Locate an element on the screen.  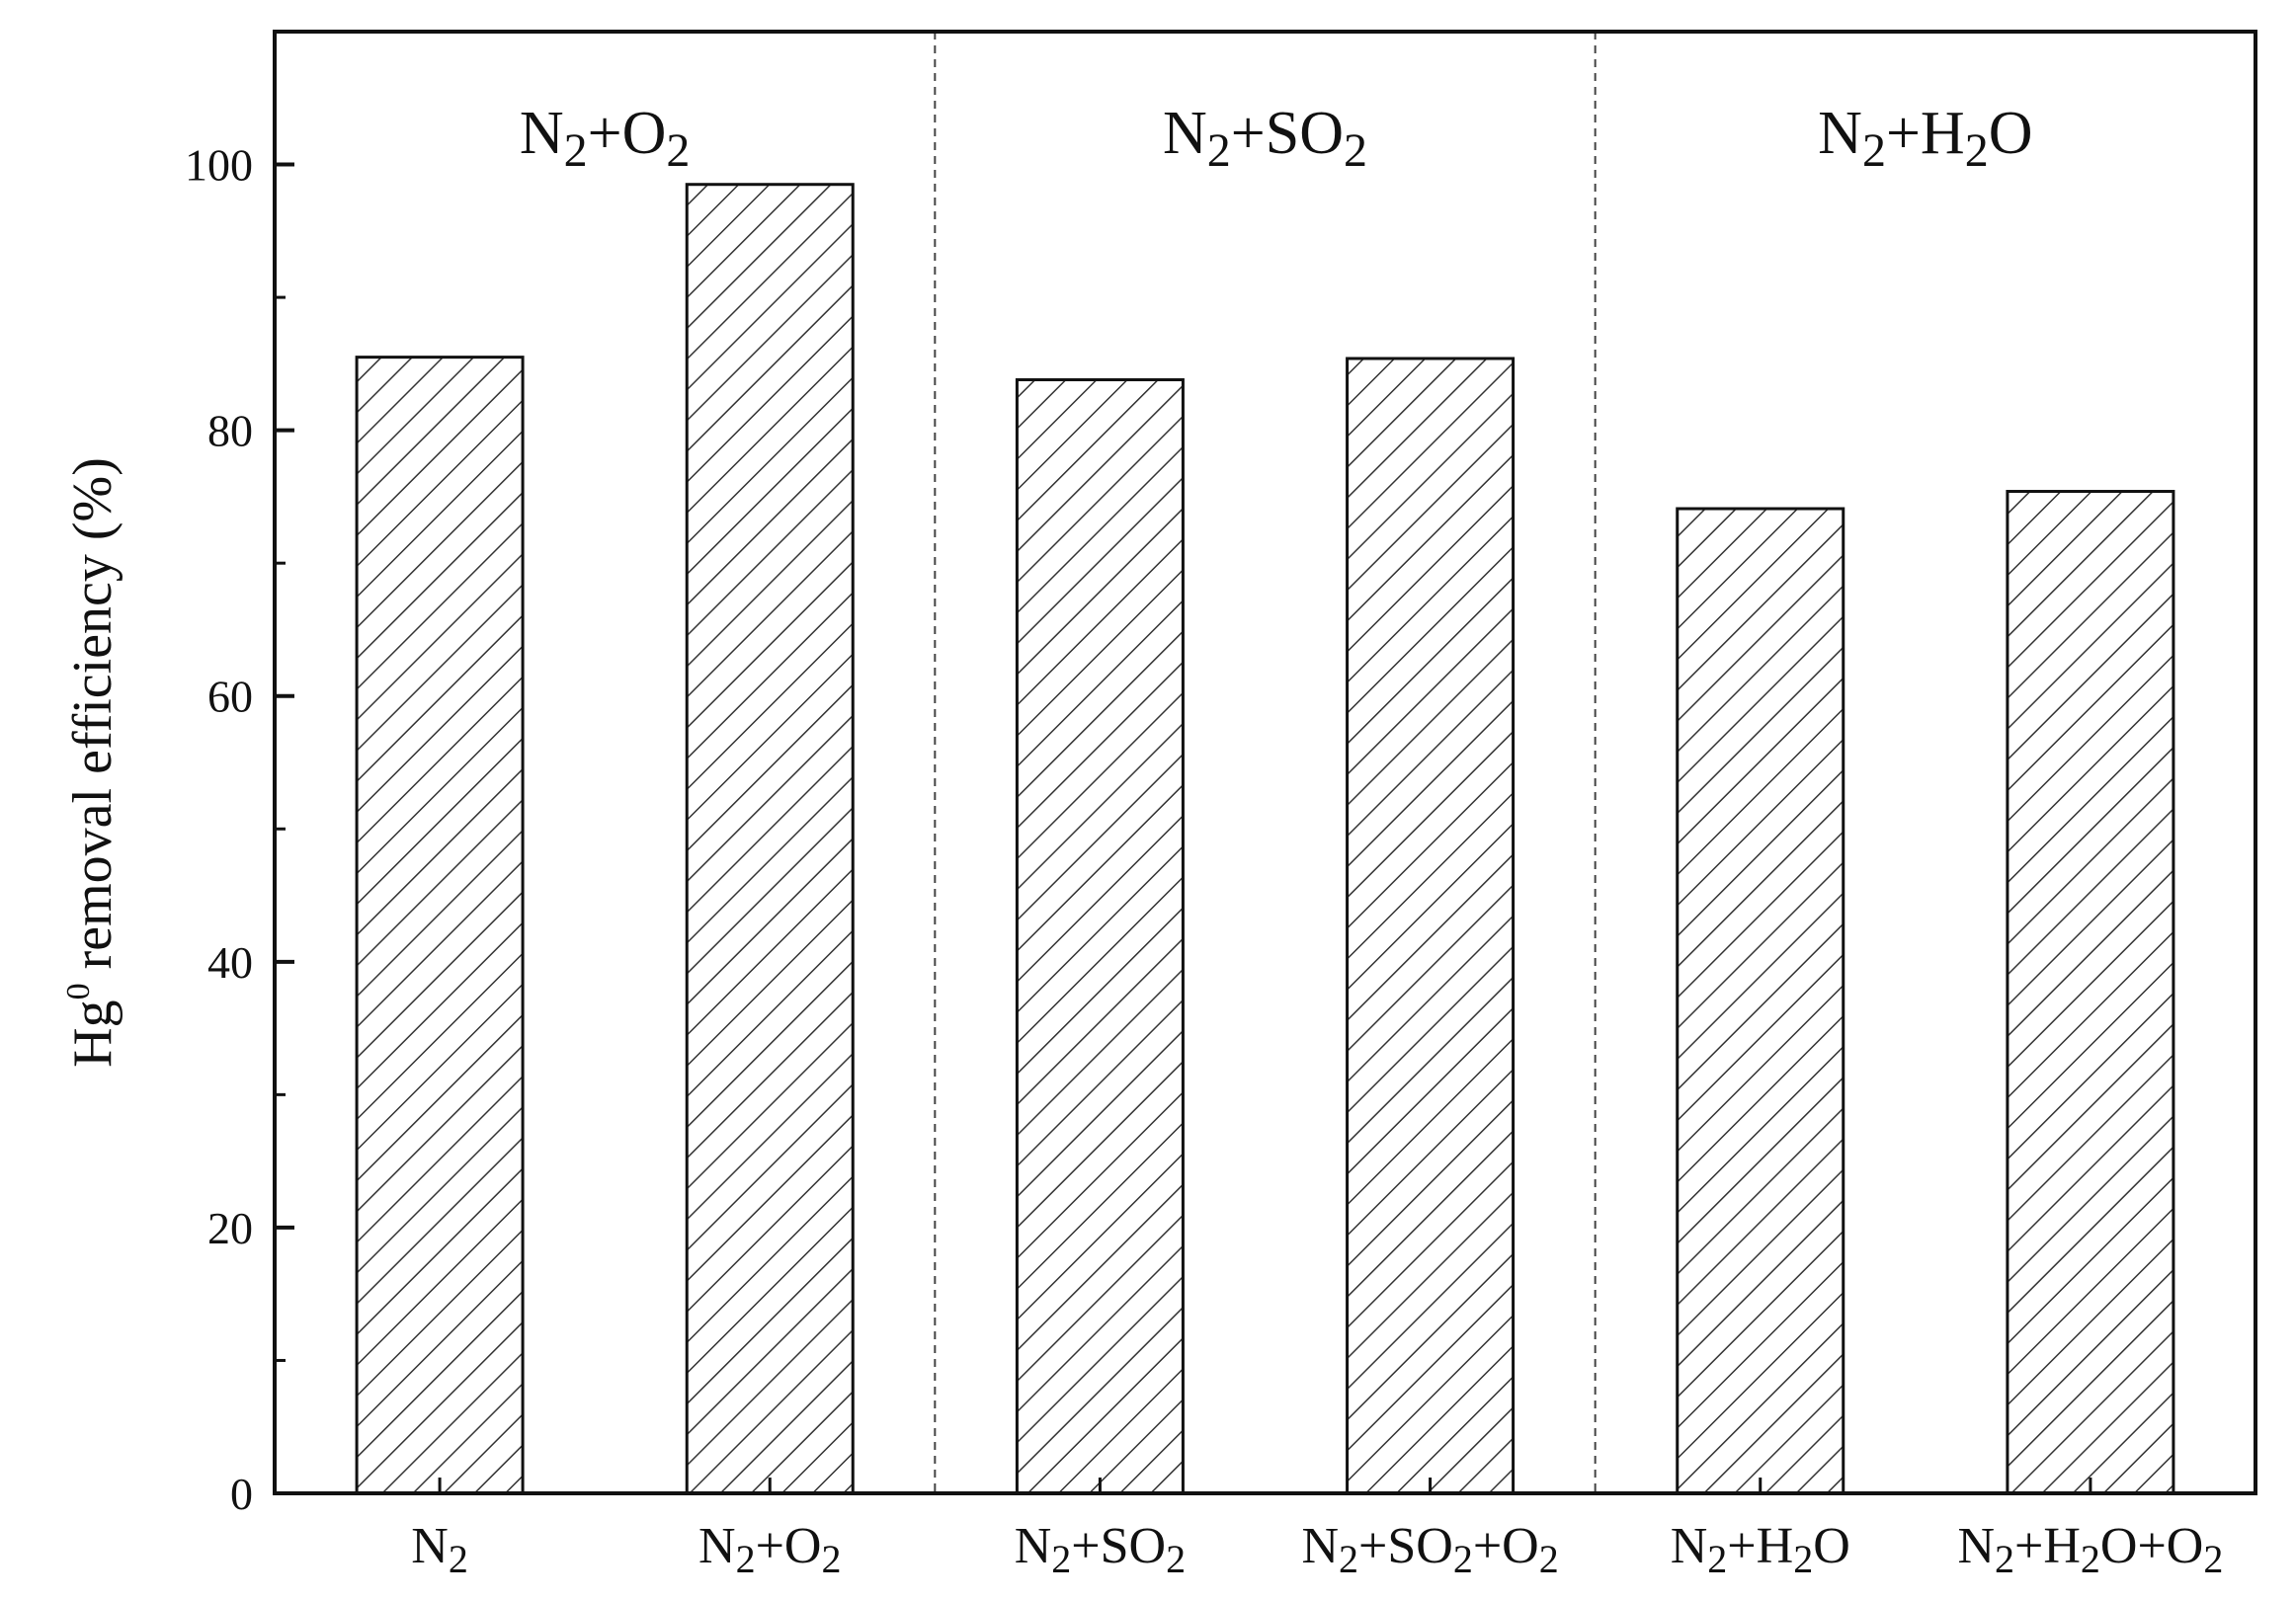
x-axis-ticks: N2 N2+O2 N2+SO2 N2+SO2+O2 N2+H2O N2+H2O+O2 is located at coordinates (1317, 1529).